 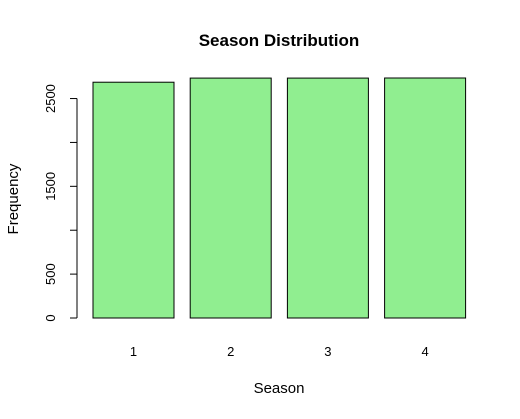 I want to click on x-tick-label: 4, so click(x=424, y=351).